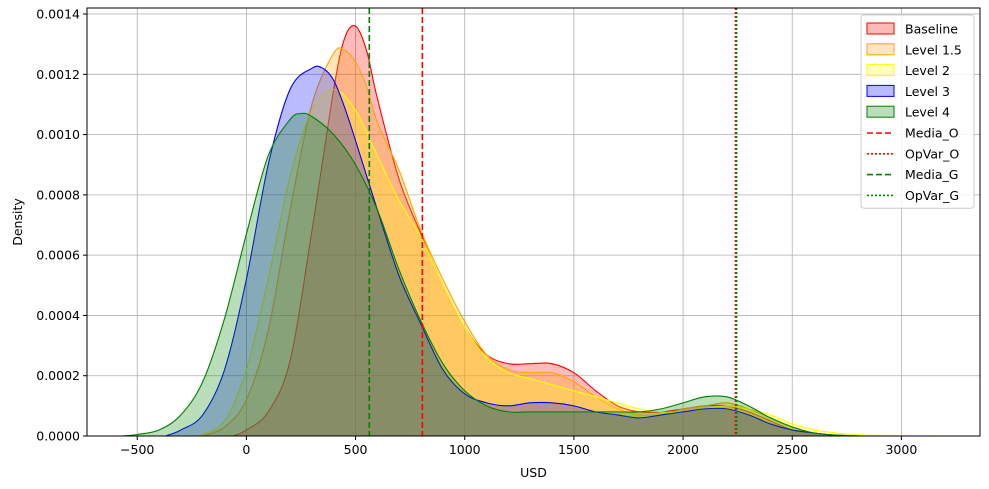  Describe the element at coordinates (927, 112) in the screenshot. I see `legend-label: Level 4` at that location.